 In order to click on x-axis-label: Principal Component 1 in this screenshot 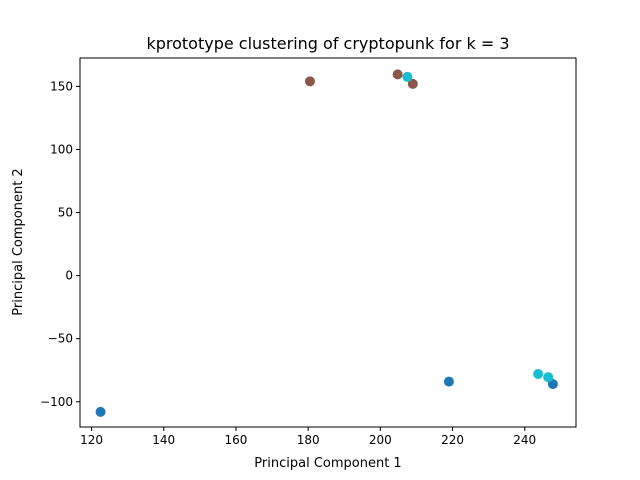, I will do `click(327, 463)`.